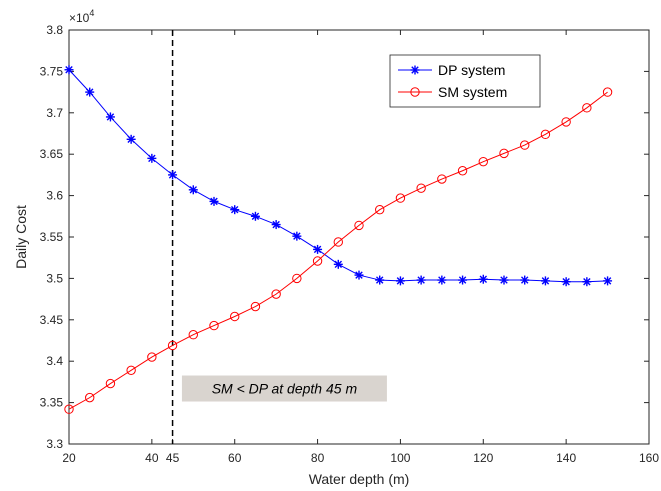 Image resolution: width=661 pixels, height=491 pixels. I want to click on legend-entry: DP system, so click(451, 70).